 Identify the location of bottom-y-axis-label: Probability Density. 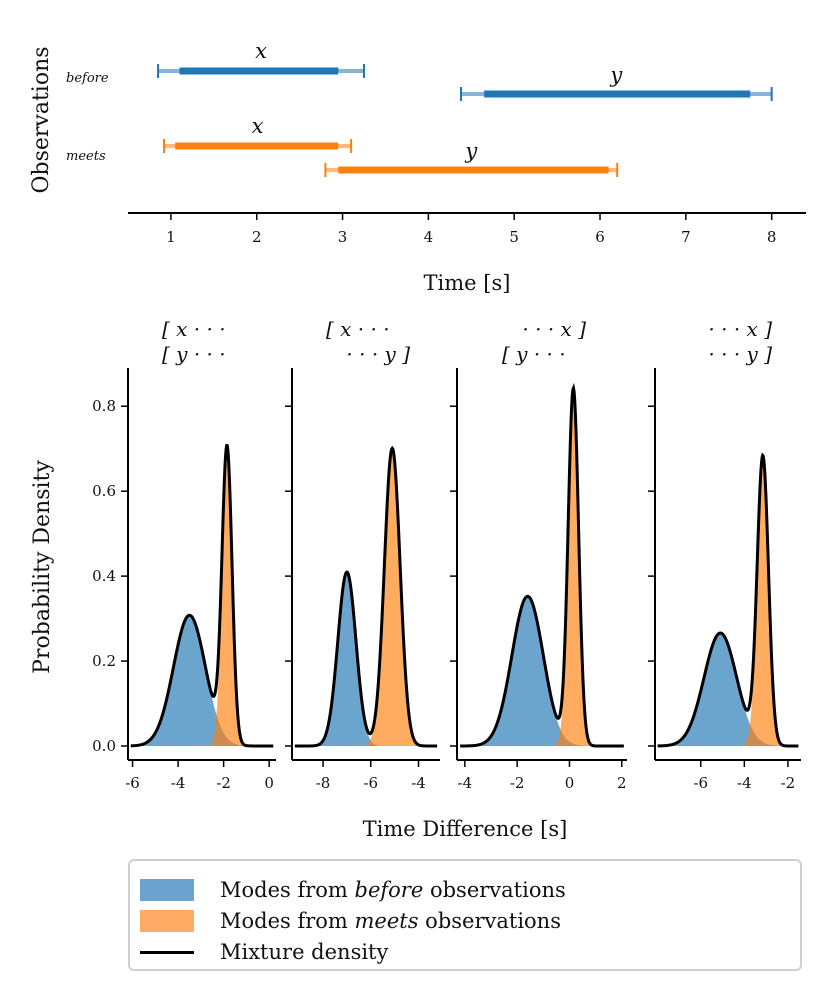
(42, 567).